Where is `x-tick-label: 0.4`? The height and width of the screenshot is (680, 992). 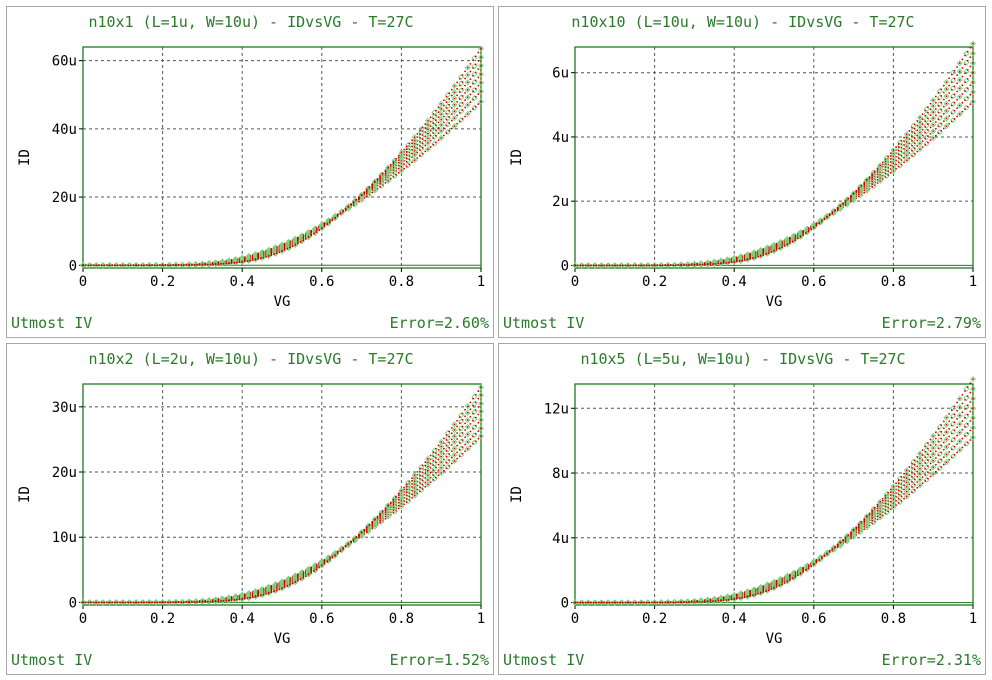 x-tick-label: 0.4 is located at coordinates (242, 282).